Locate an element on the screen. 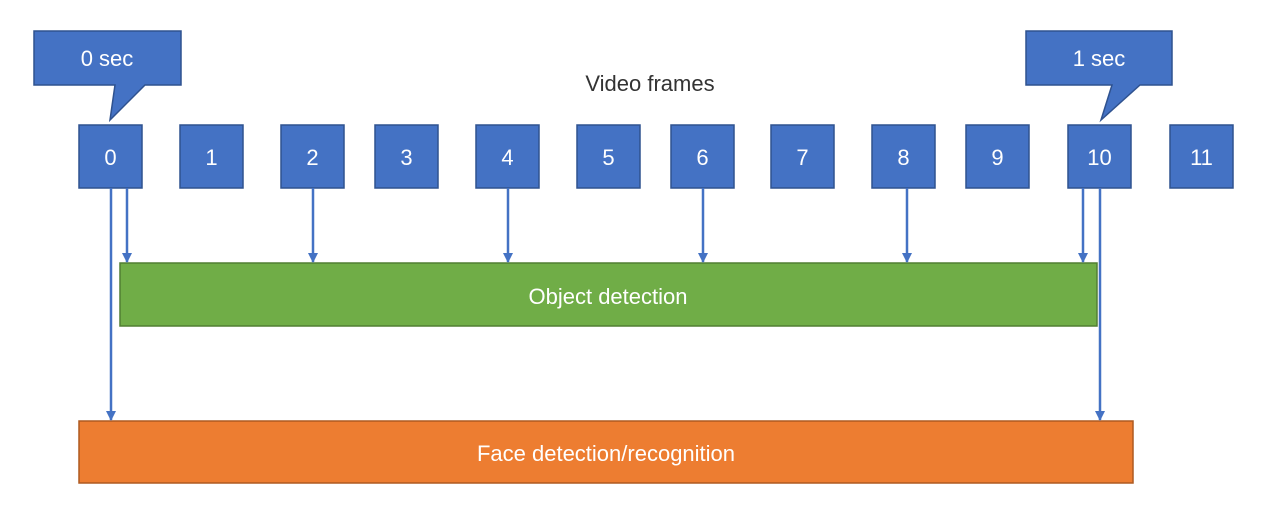 The image size is (1266, 532). callout-start-label: 0 sec is located at coordinates (107, 58).